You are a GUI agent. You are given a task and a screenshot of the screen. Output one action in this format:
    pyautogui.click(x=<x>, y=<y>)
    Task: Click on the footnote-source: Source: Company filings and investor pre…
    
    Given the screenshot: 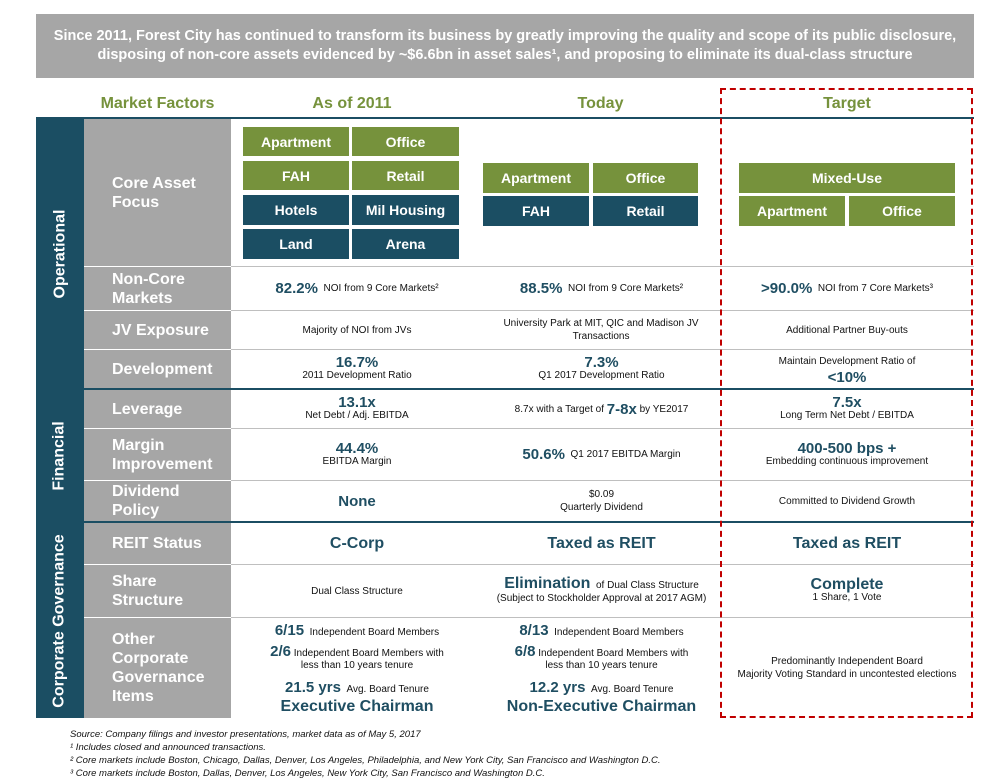 What is the action you would take?
    pyautogui.click(x=245, y=734)
    